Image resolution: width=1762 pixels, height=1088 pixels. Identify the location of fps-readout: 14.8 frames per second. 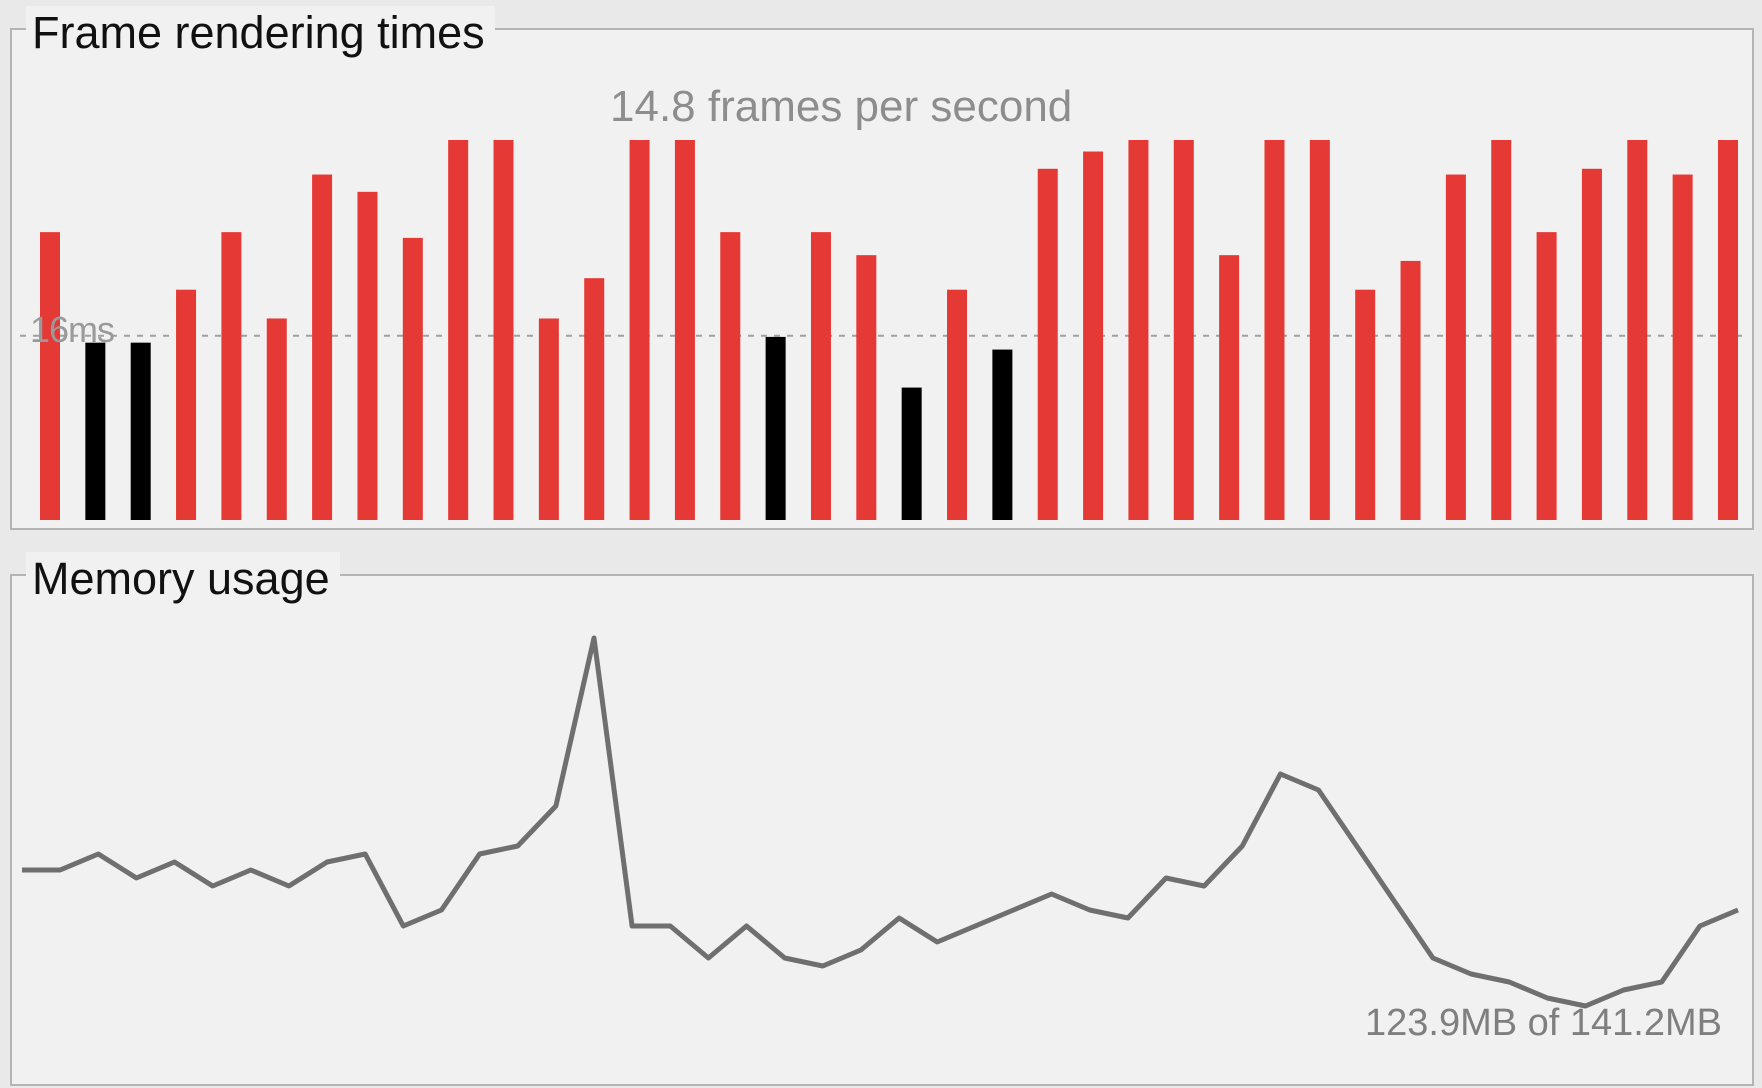
(841, 106).